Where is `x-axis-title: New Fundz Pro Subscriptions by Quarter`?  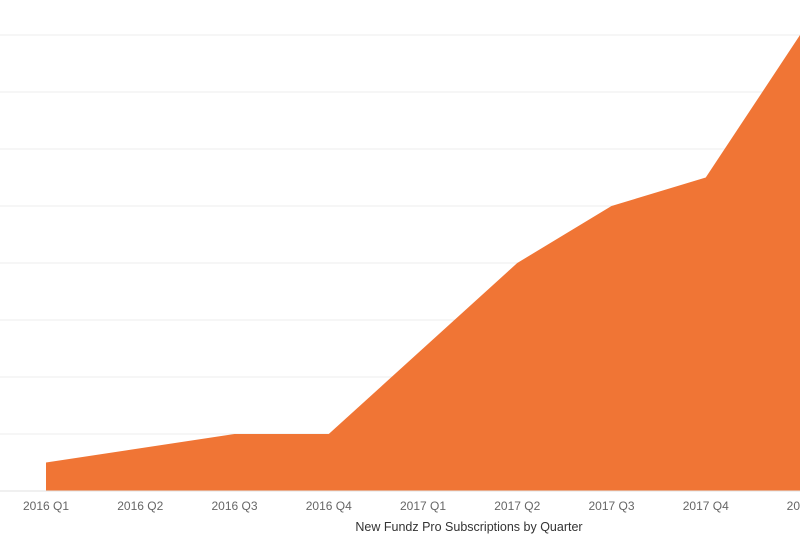 x-axis-title: New Fundz Pro Subscriptions by Quarter is located at coordinates (468, 527).